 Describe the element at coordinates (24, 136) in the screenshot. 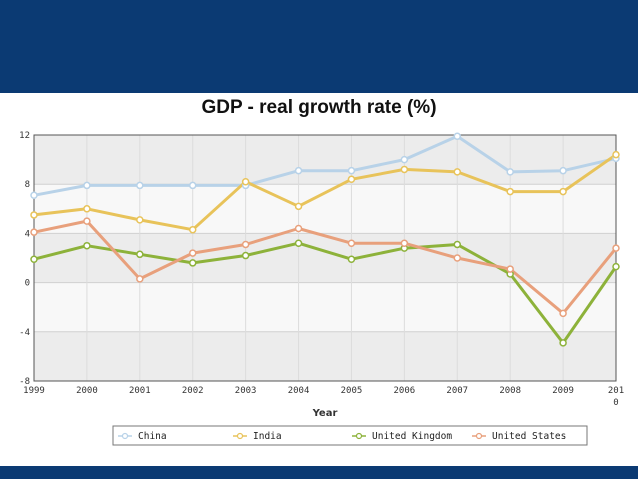

I see `y-tick-label: 12` at that location.